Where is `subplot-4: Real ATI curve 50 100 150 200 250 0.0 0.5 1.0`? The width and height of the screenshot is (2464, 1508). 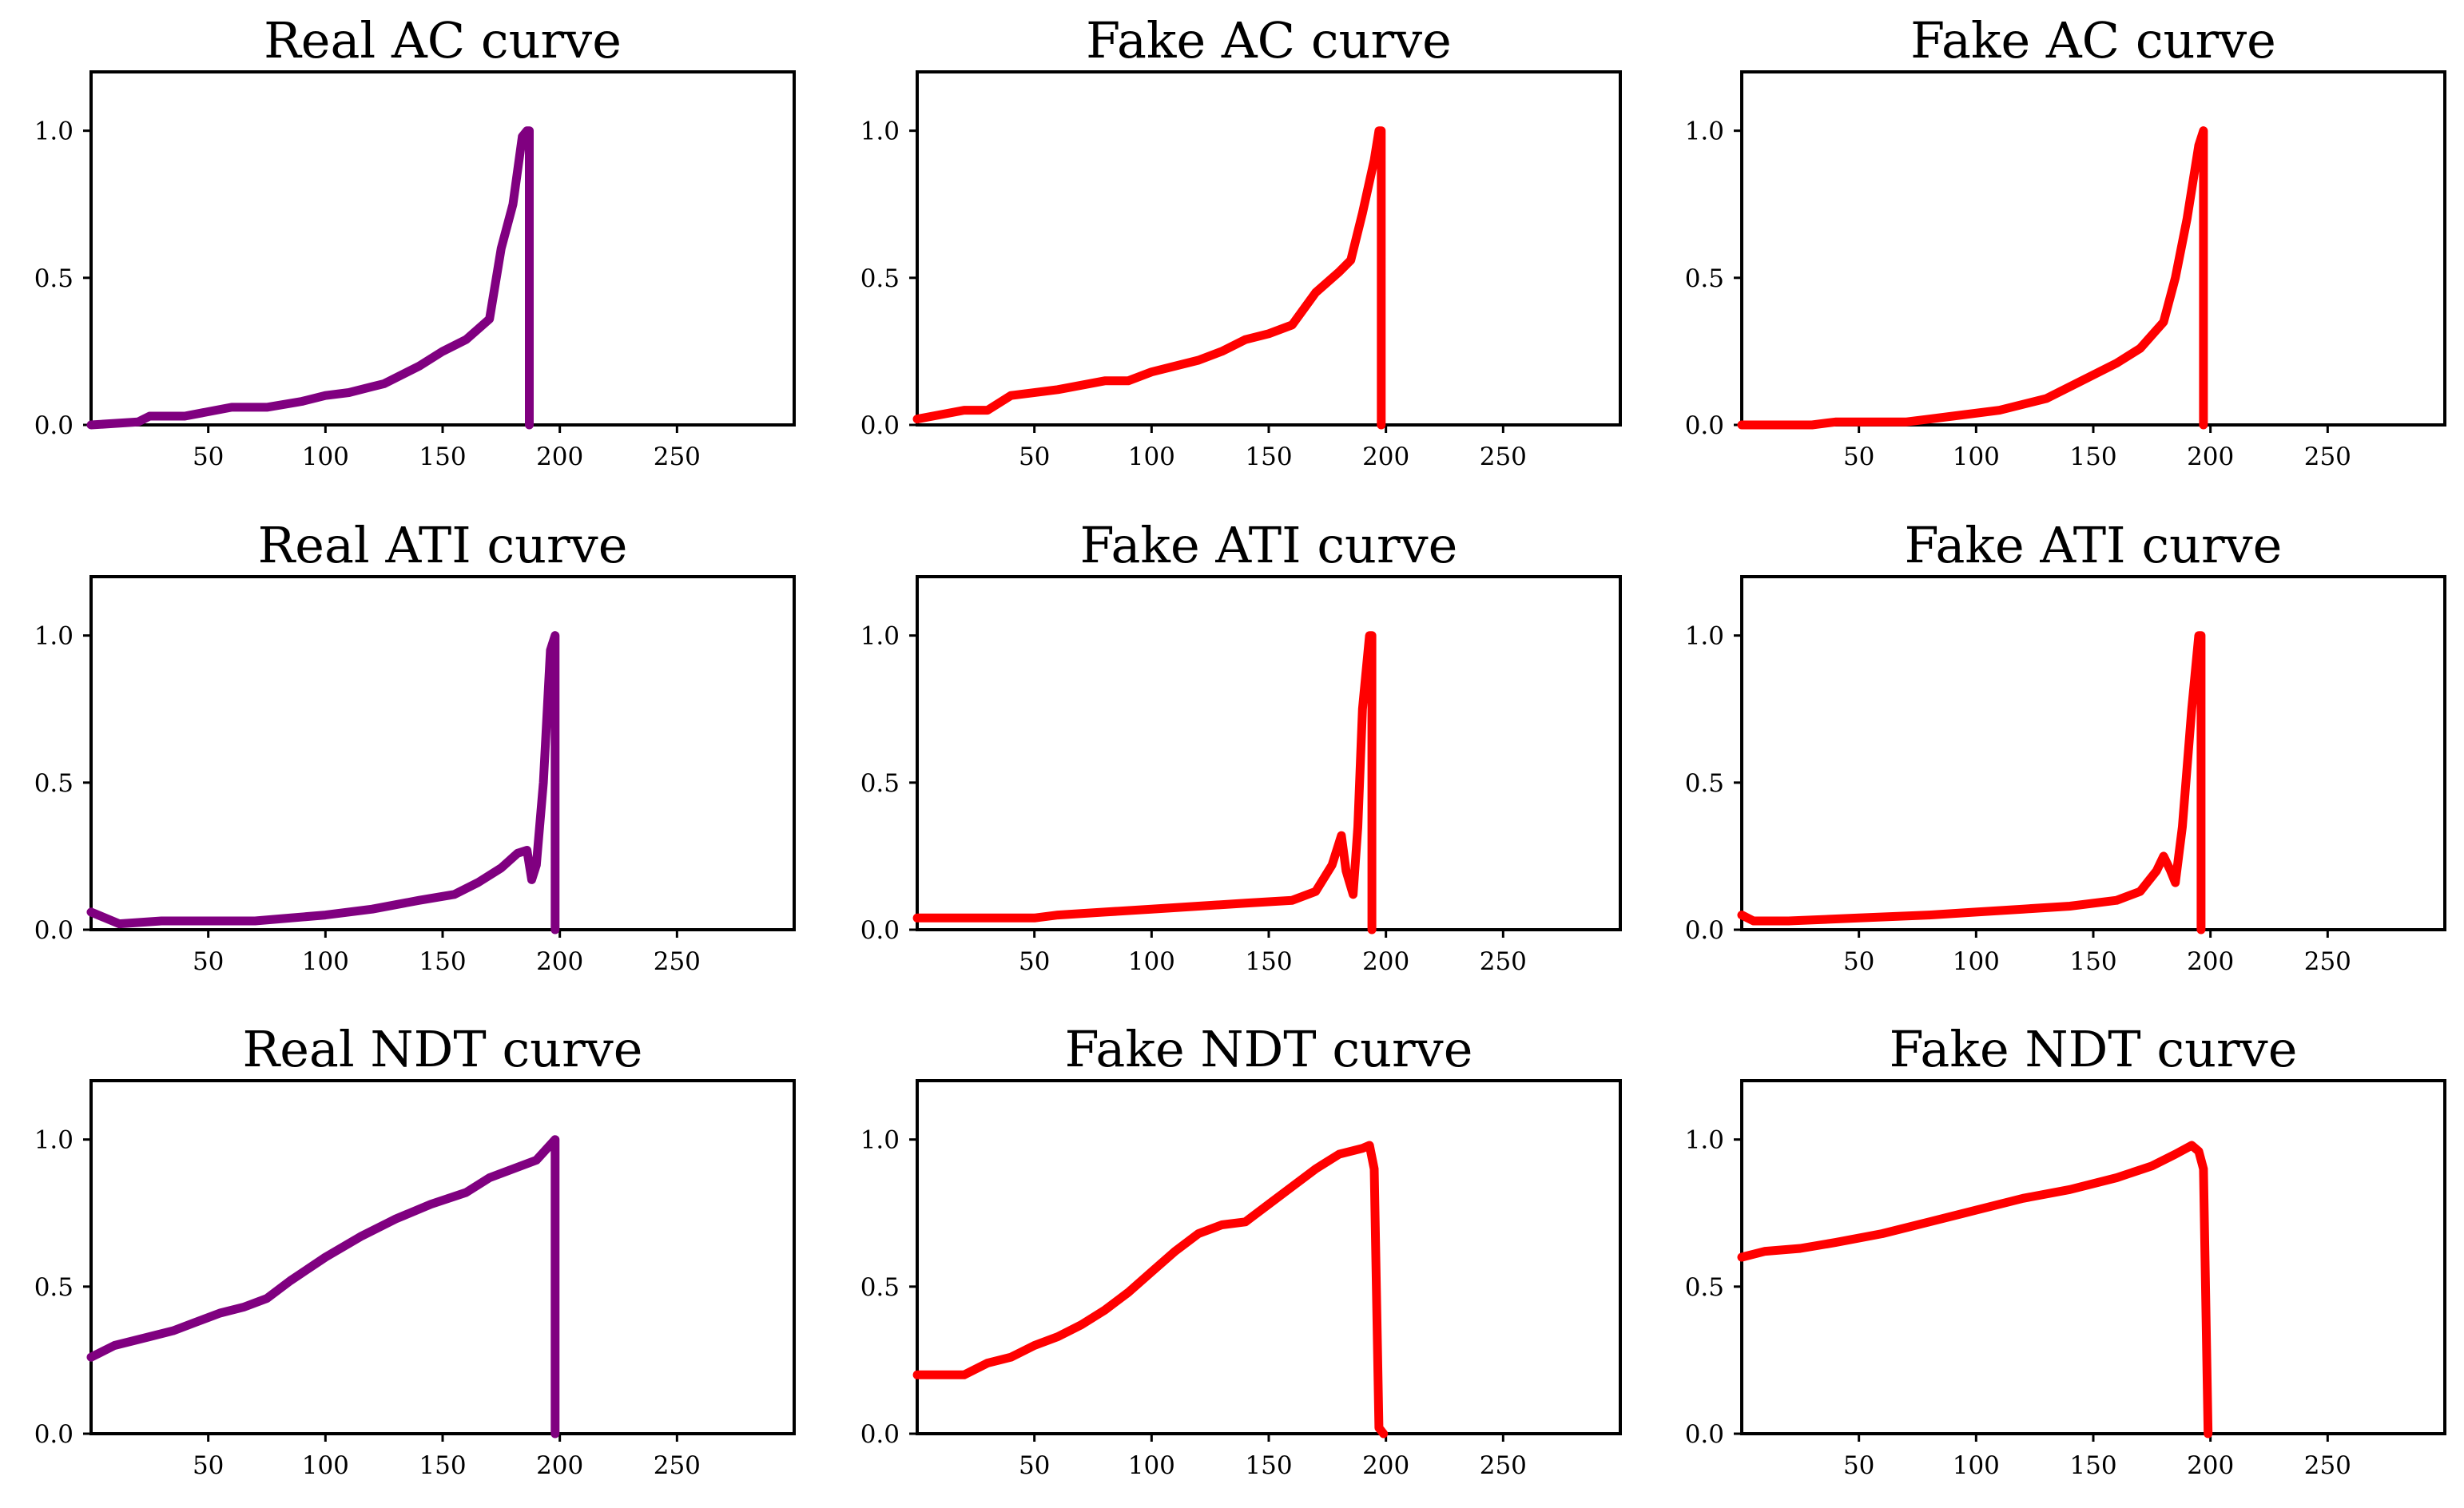
subplot-4: Real ATI curve 50 100 150 200 250 0.0 0.5 1.0 is located at coordinates (415, 746).